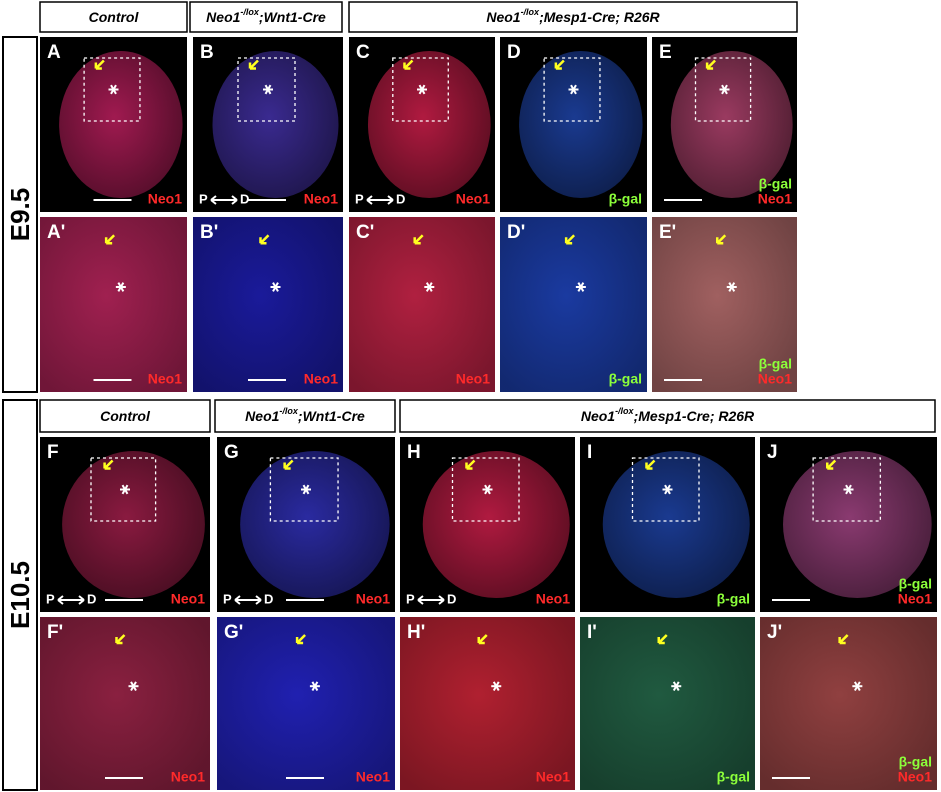 The height and width of the screenshot is (792, 941). I want to click on panel-letter: E, so click(665, 52).